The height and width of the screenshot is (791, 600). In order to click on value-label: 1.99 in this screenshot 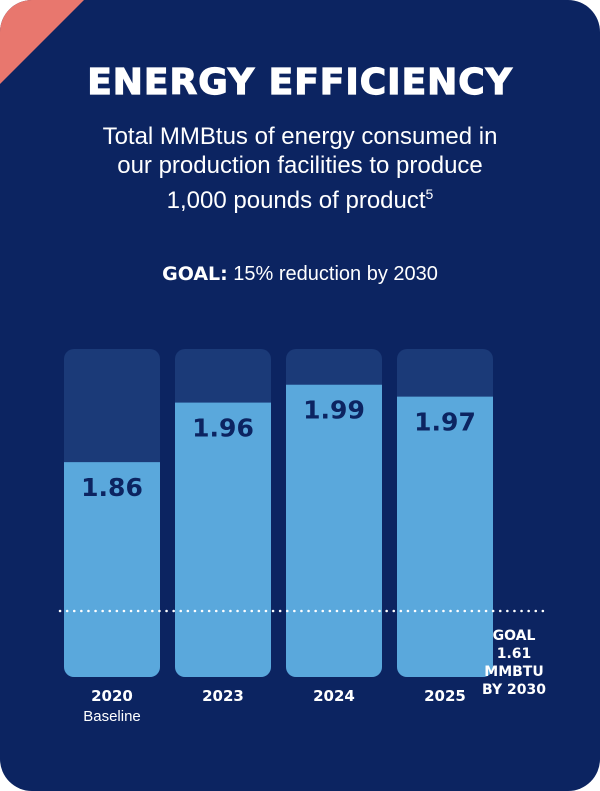, I will do `click(334, 410)`.